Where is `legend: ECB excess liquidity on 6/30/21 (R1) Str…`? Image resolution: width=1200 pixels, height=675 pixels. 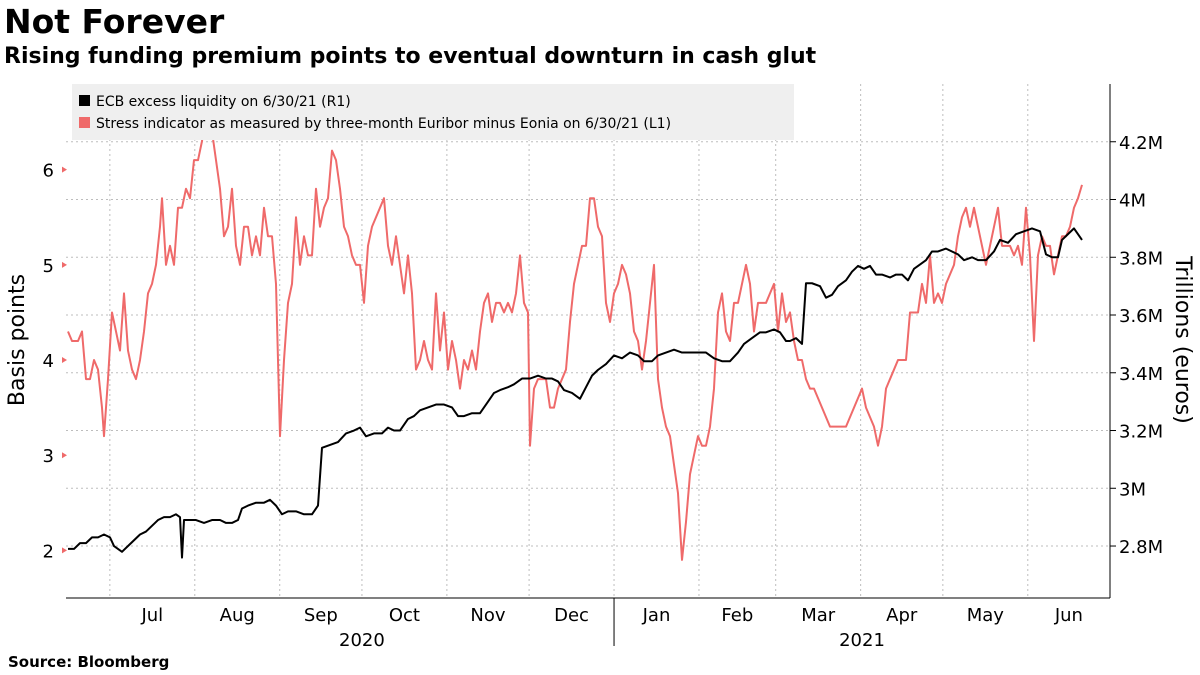 legend: ECB excess liquidity on 6/30/21 (R1) Str… is located at coordinates (433, 112).